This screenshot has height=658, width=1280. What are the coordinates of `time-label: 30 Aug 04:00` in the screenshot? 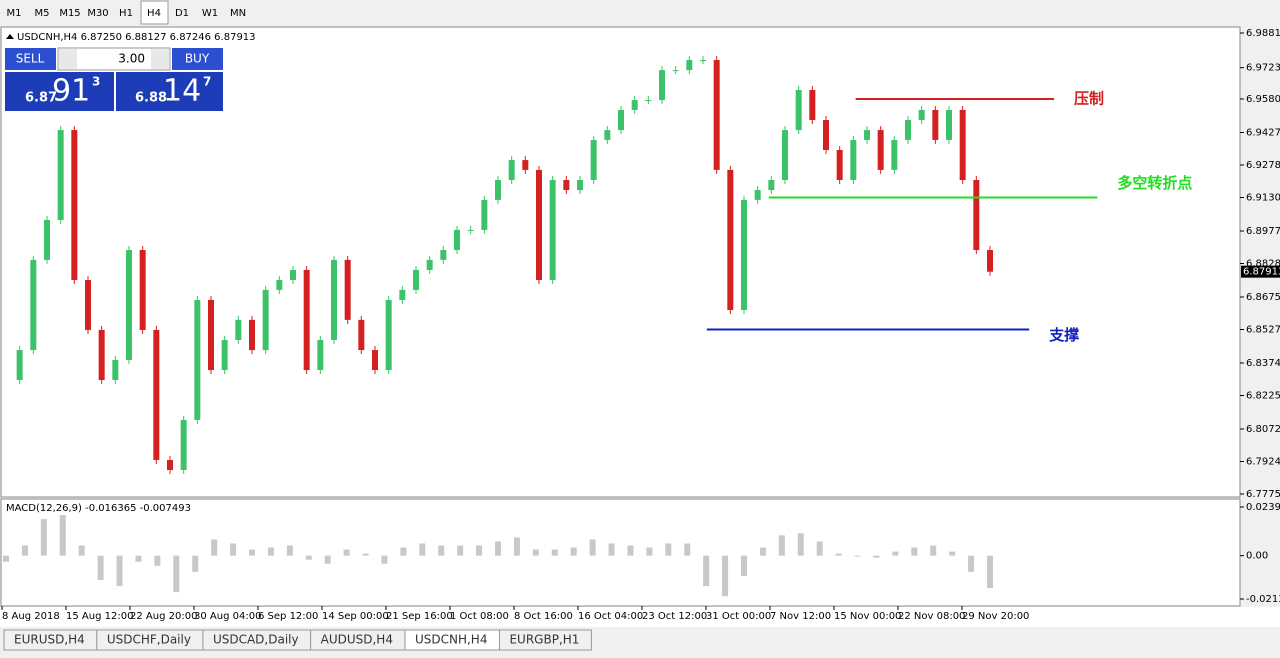 It's located at (227, 616).